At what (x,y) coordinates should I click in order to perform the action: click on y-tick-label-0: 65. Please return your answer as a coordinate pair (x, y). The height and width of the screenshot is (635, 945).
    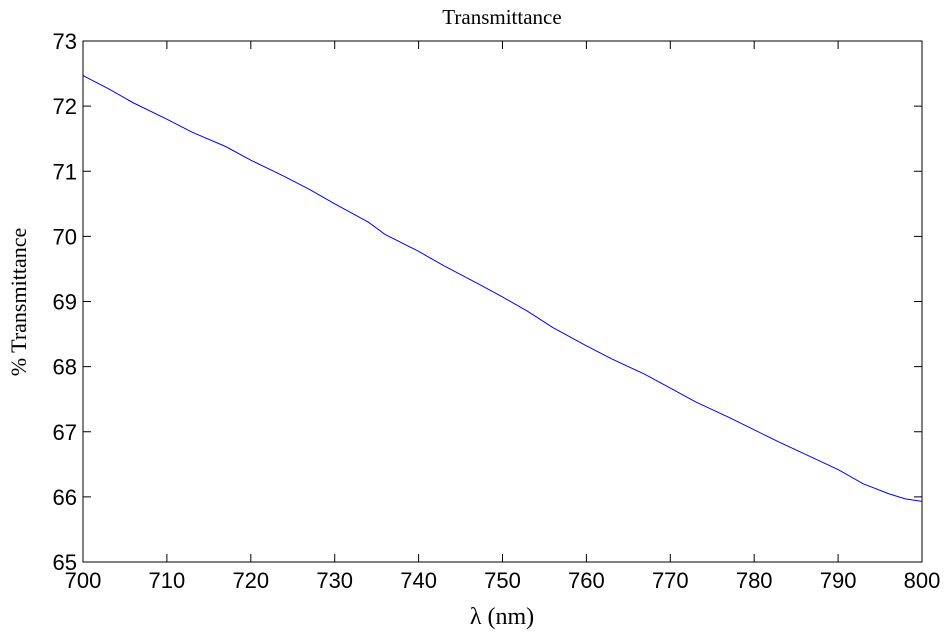
    Looking at the image, I should click on (65, 562).